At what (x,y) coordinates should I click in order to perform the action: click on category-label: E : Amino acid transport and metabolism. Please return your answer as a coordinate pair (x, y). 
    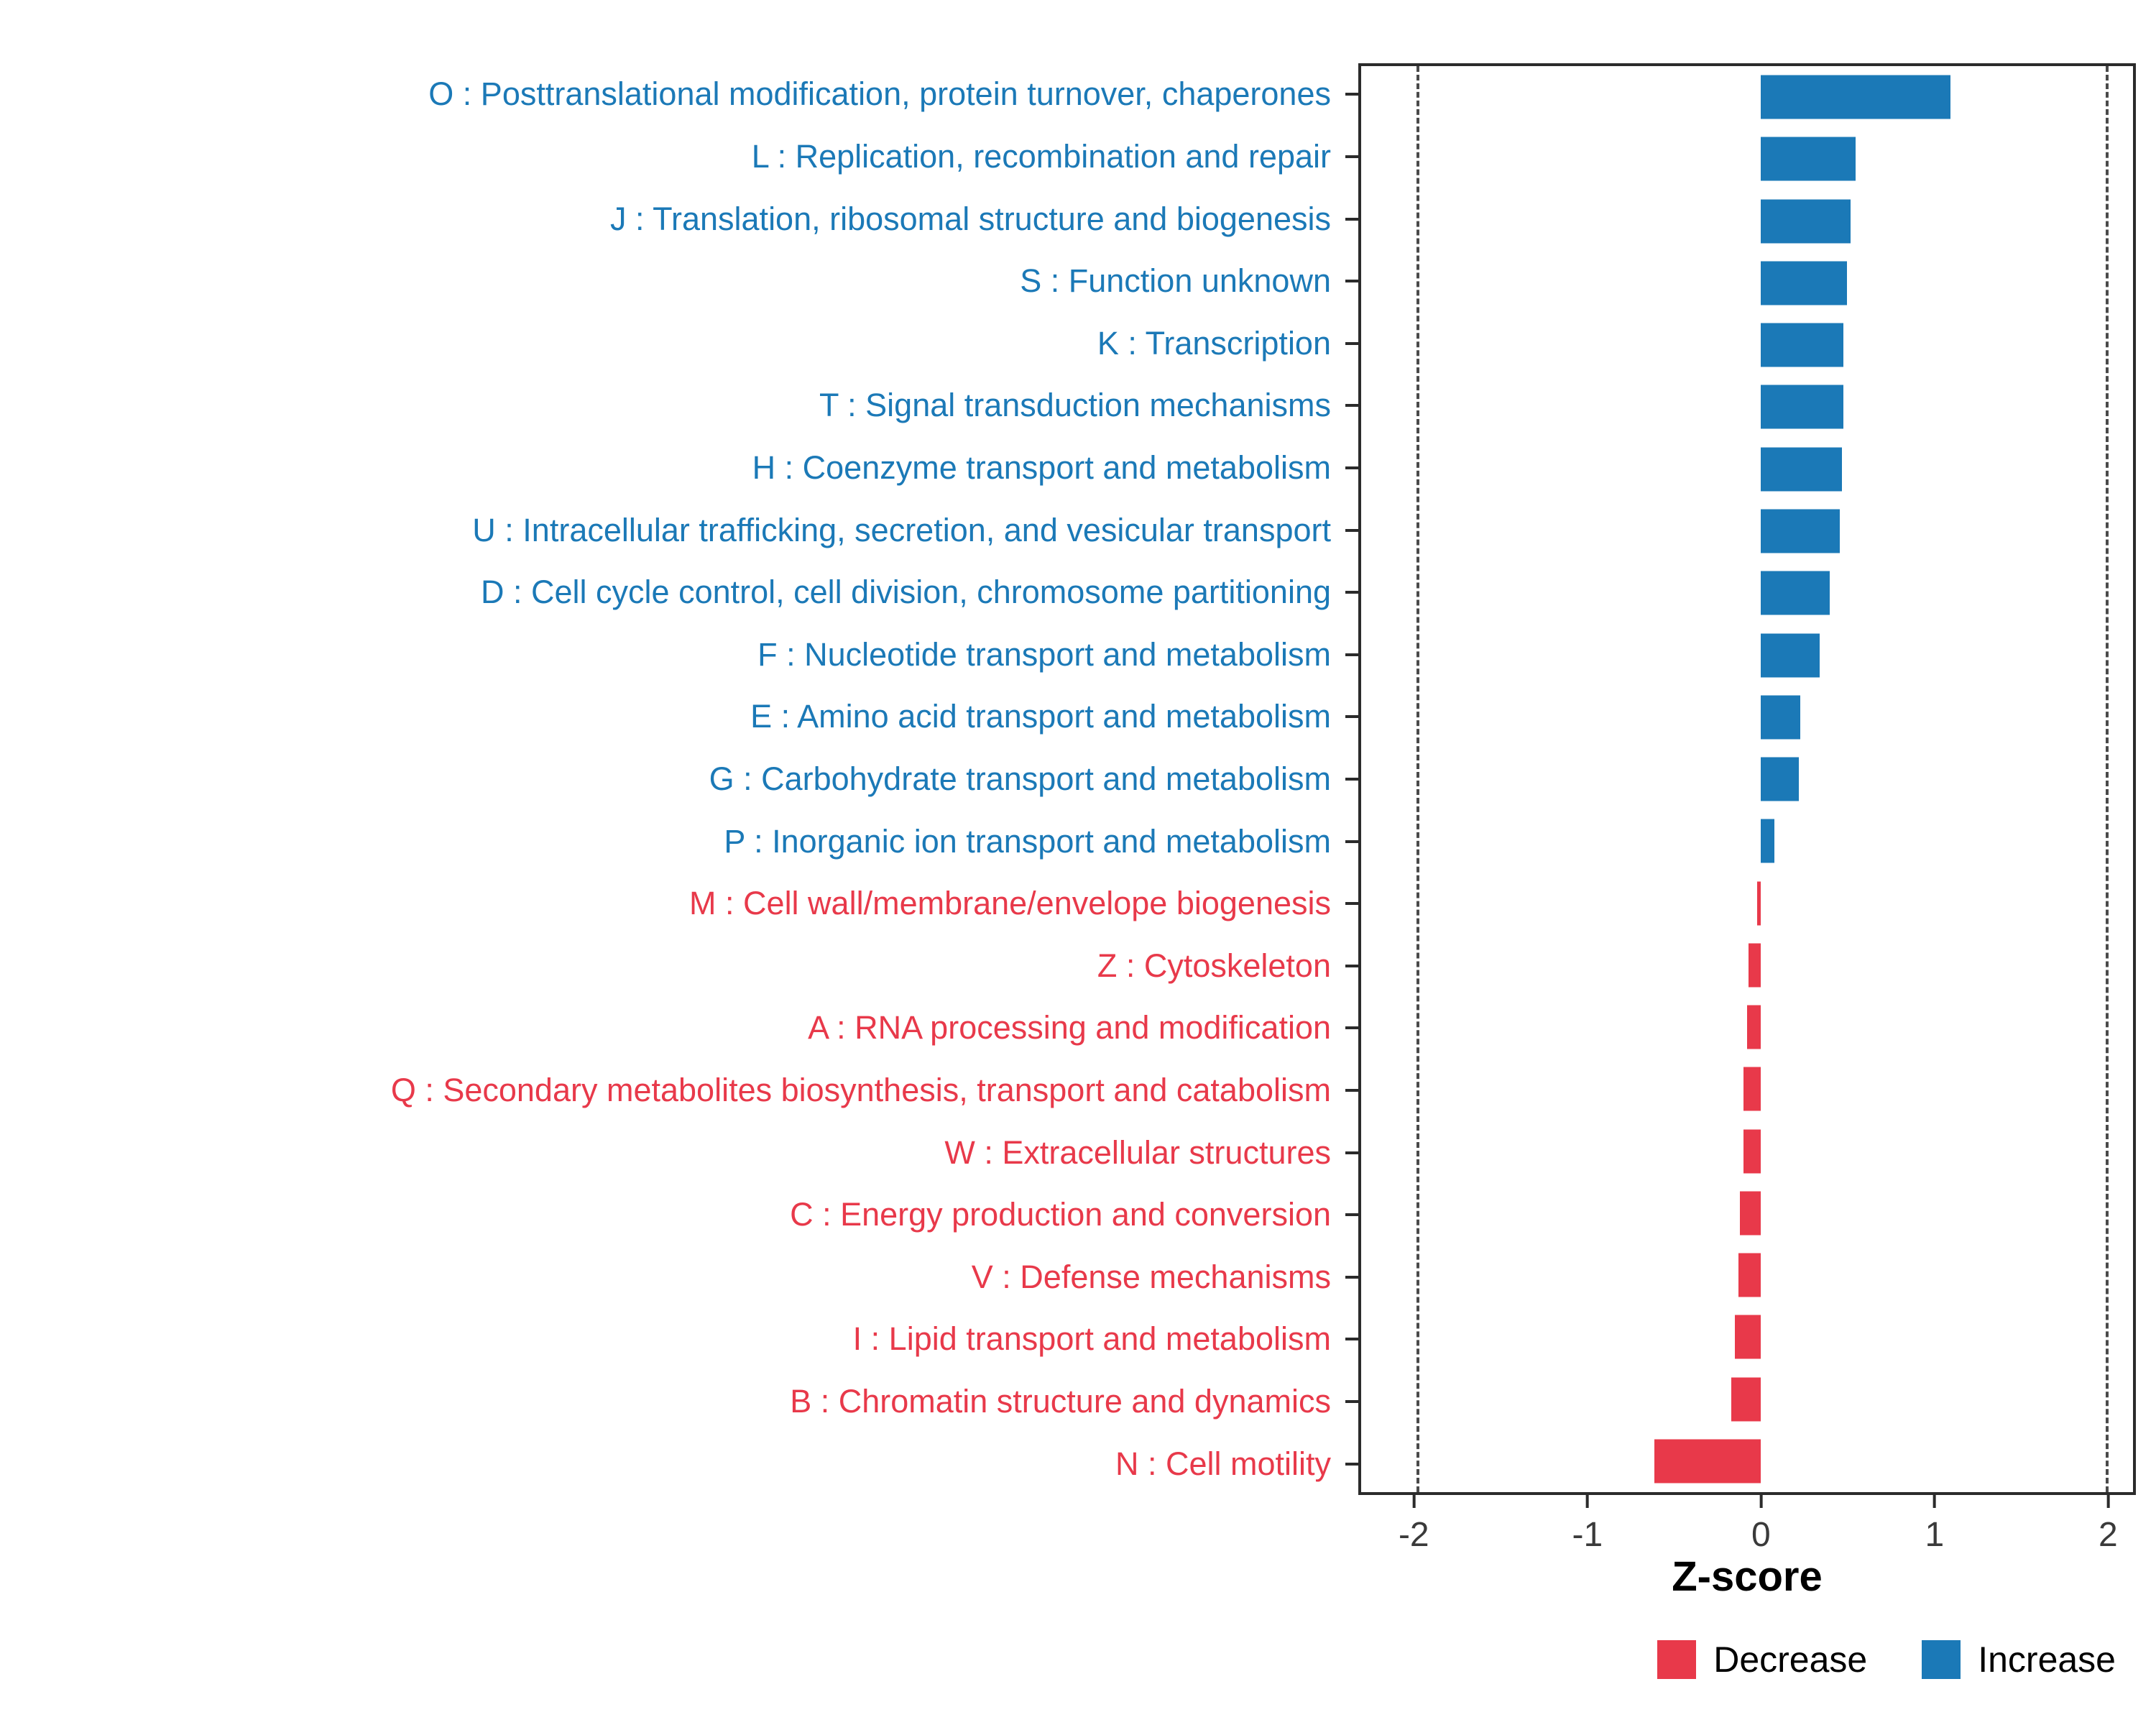
    Looking at the image, I should click on (1040, 716).